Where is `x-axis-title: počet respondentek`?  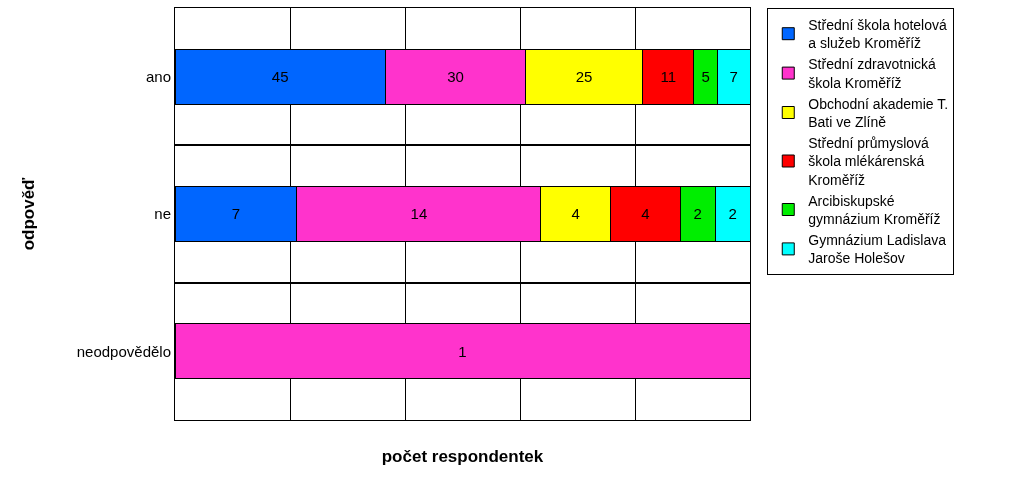
x-axis-title: počet respondentek is located at coordinates (462, 457).